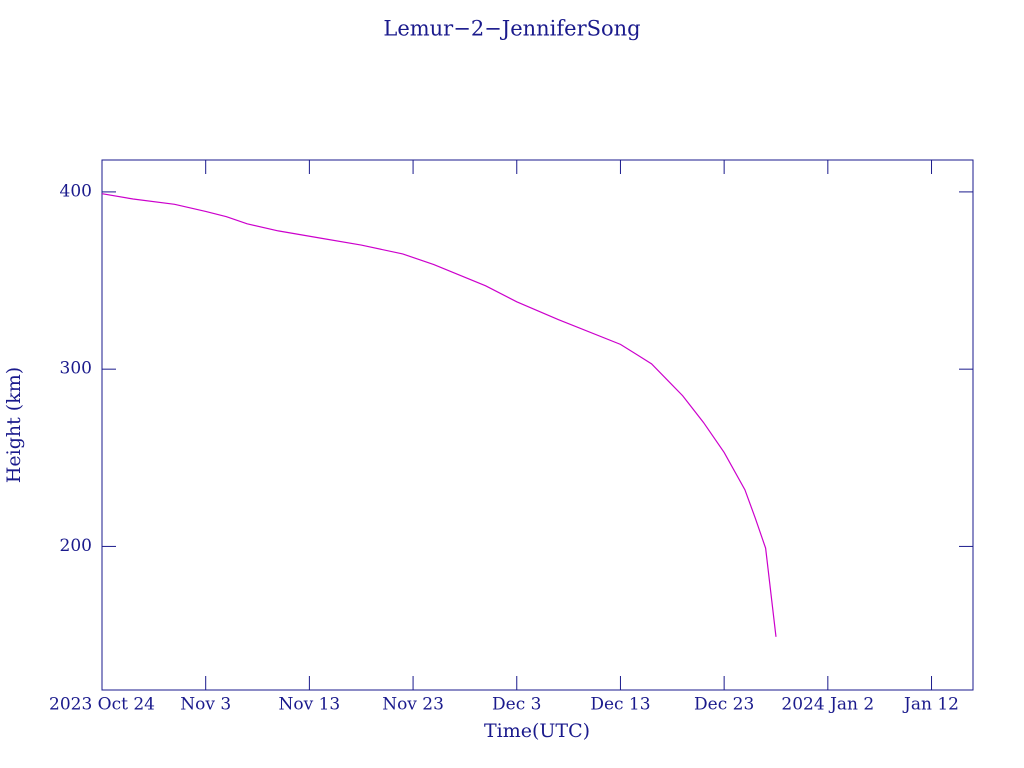  I want to click on x-tick-label: Dec 3, so click(516, 705).